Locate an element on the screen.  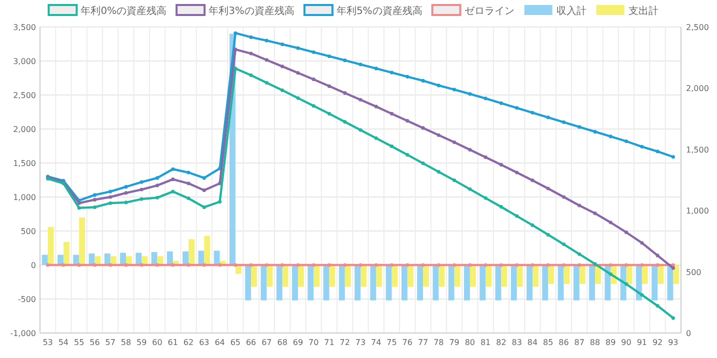
x-tick-label: 55 is located at coordinates (79, 342).